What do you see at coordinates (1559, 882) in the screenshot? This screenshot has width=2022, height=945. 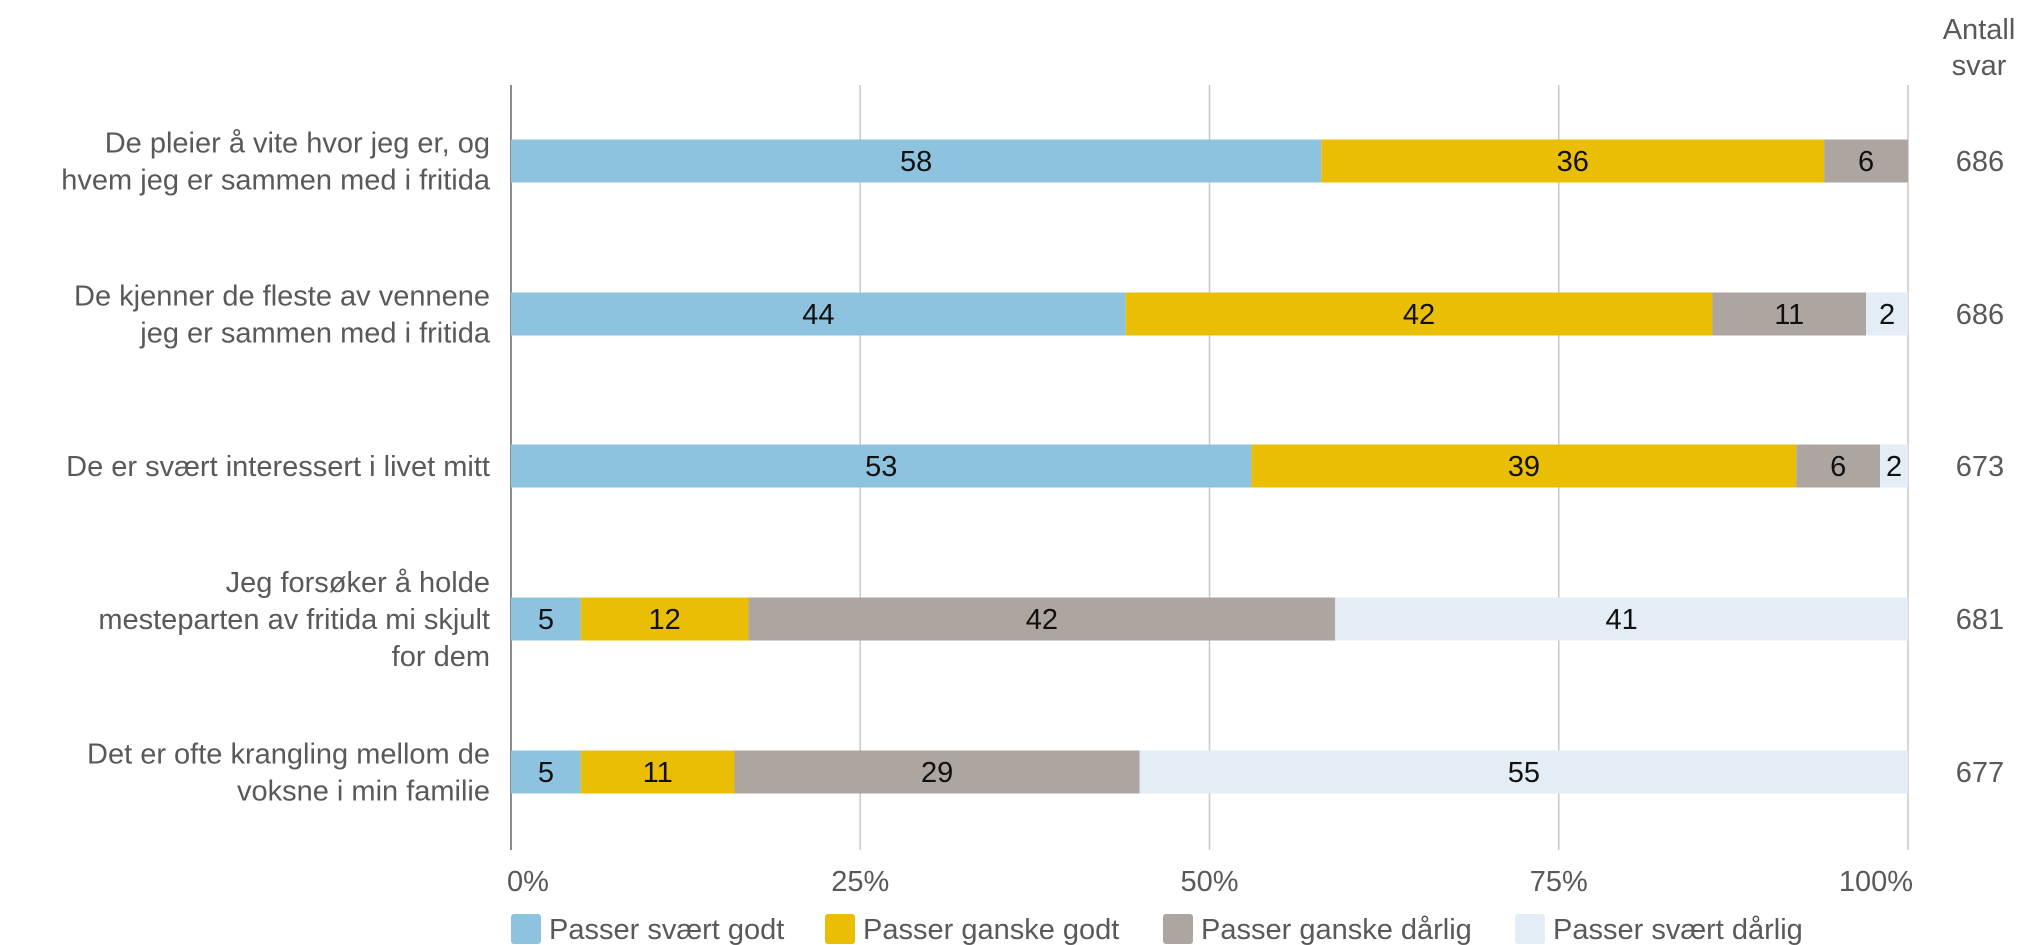 I see `x-tick-label: 75%` at bounding box center [1559, 882].